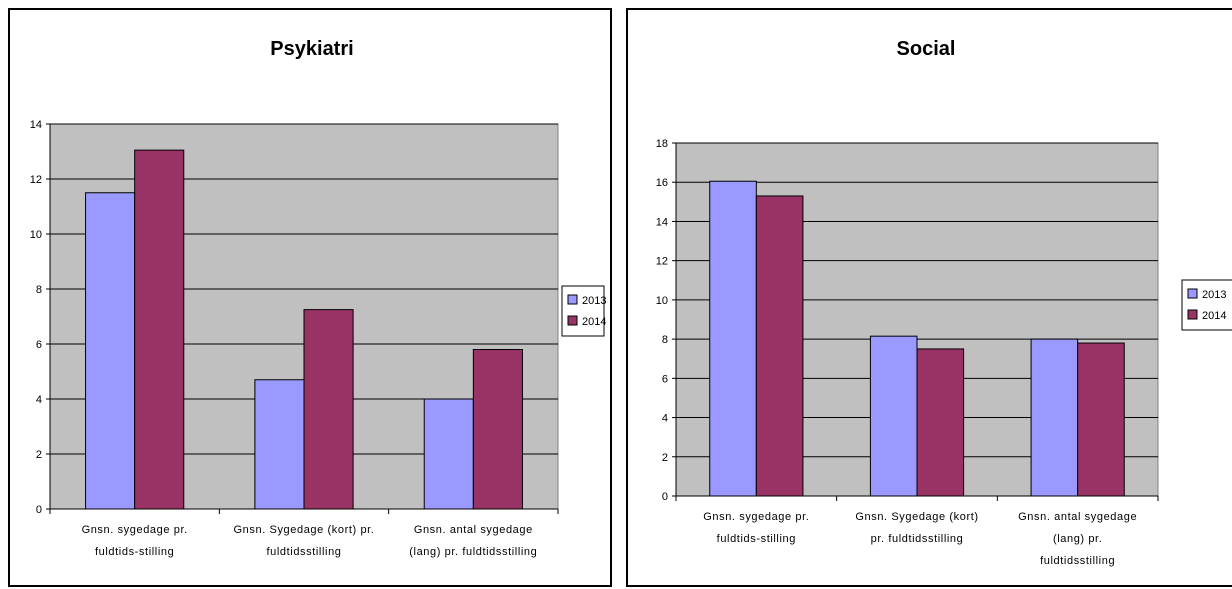 This screenshot has width=1232, height=589. I want to click on x-category-label: (lang) pr. fuldtidsstilling, so click(473, 552).